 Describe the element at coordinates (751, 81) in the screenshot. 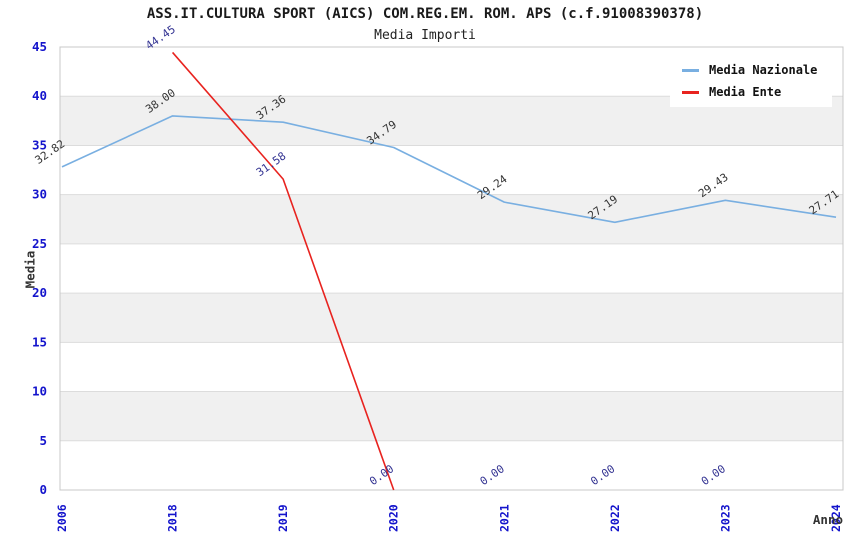

I see `legend: Media Nazionale Media Ente` at that location.